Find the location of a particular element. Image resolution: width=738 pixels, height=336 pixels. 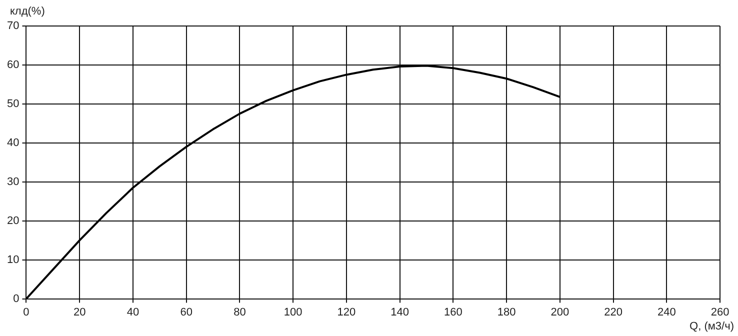

y-tick-label: 40 is located at coordinates (13, 142).